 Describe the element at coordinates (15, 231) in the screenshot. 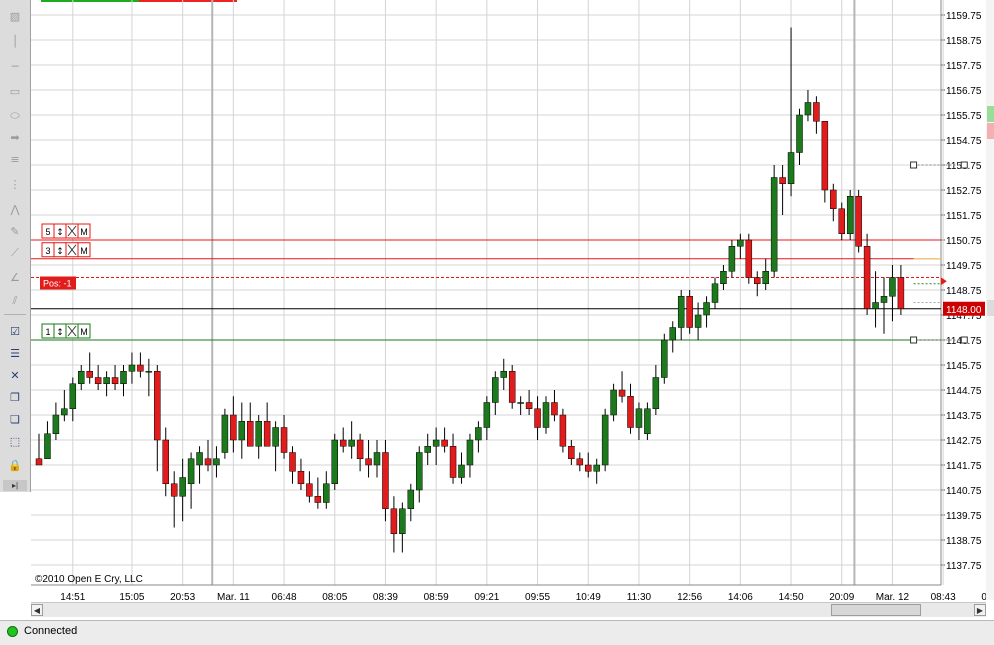

I see `pencil-icon: ✎` at that location.